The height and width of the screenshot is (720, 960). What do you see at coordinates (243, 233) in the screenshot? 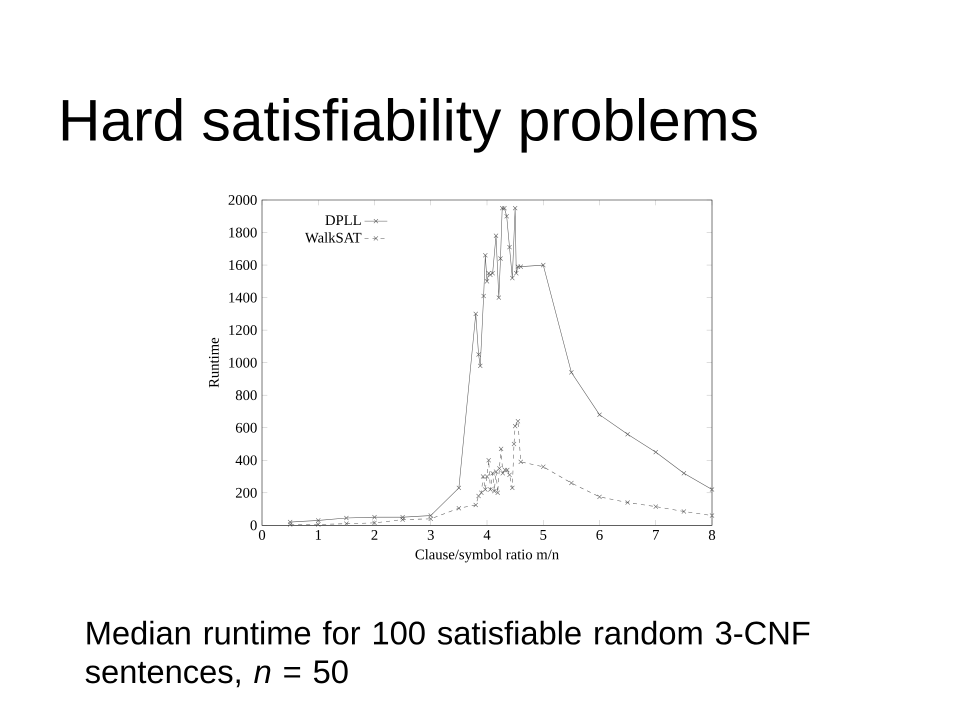
I see `y-tick-label: 1800` at bounding box center [243, 233].